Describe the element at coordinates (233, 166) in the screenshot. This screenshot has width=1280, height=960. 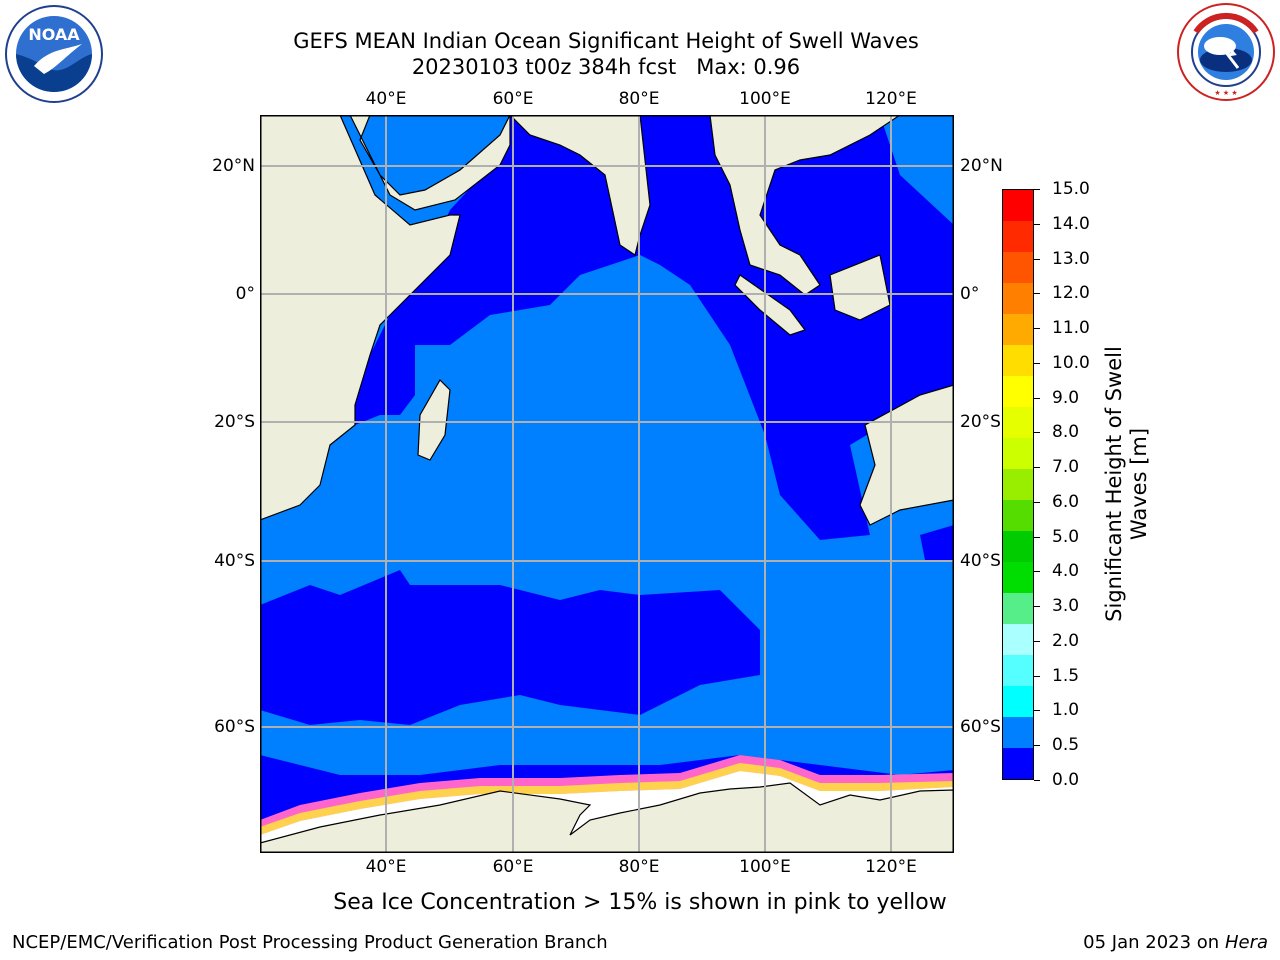
I see `lat-label-left-20n: 20°N` at that location.